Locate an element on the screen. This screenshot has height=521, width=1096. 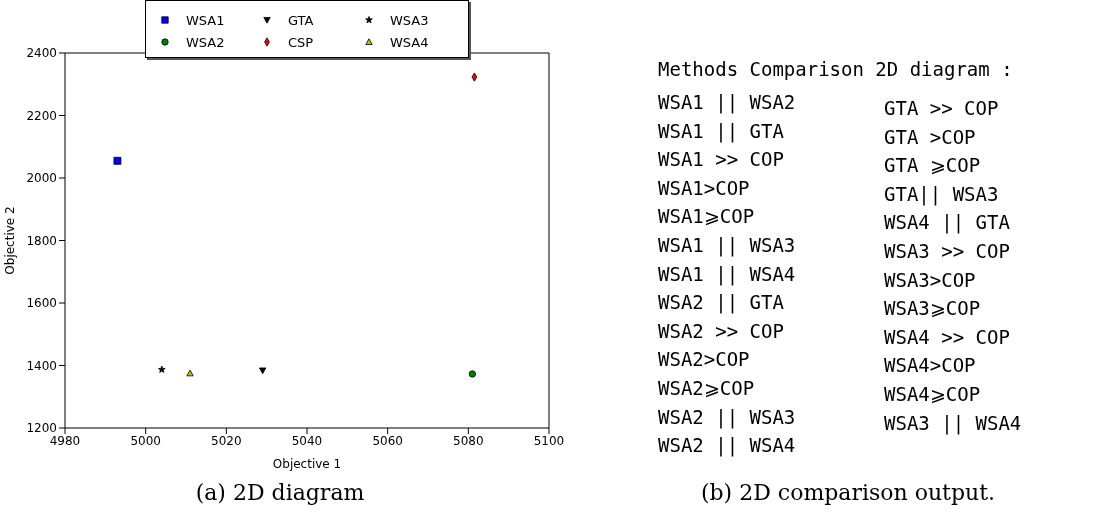
legend-label: WSA3 is located at coordinates (409, 20).